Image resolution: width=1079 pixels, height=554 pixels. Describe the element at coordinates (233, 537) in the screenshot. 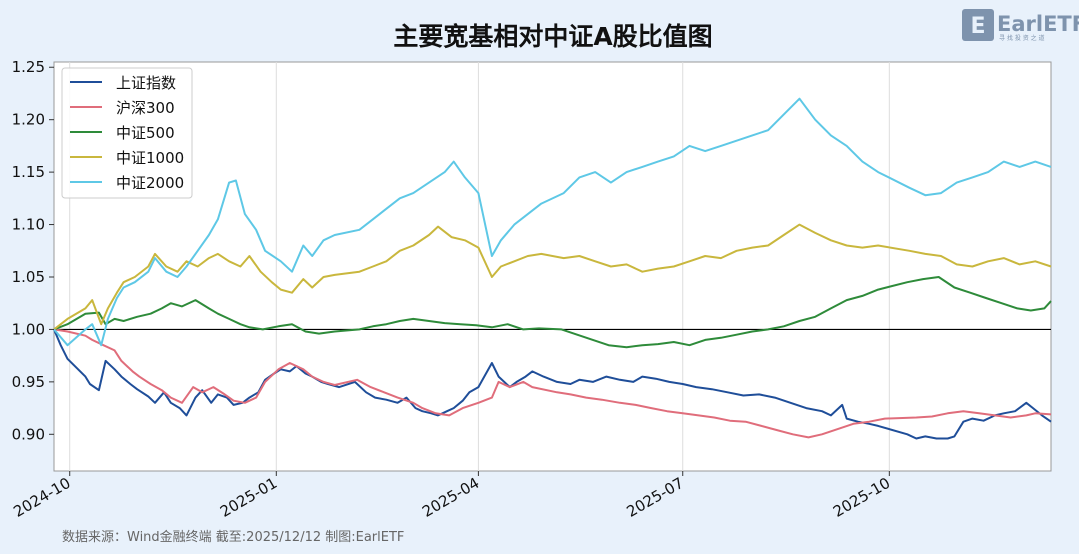

I see `source-note: 数据来源：Wind金融终端 截至:2025/12/12 制图:EarlETF` at that location.